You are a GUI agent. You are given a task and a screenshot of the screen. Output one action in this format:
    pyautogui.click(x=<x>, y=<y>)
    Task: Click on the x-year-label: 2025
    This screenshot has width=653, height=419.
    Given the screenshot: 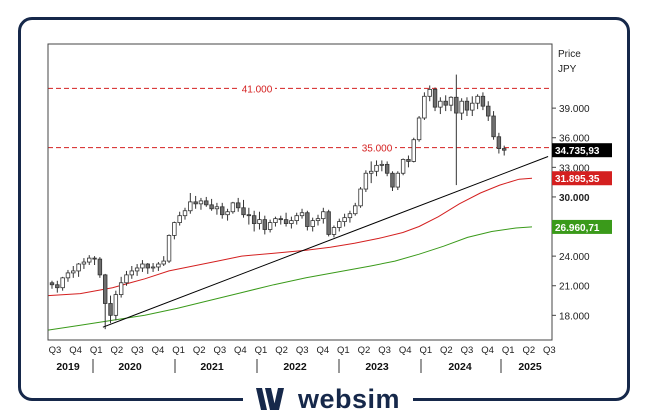 What is the action you would take?
    pyautogui.click(x=530, y=367)
    